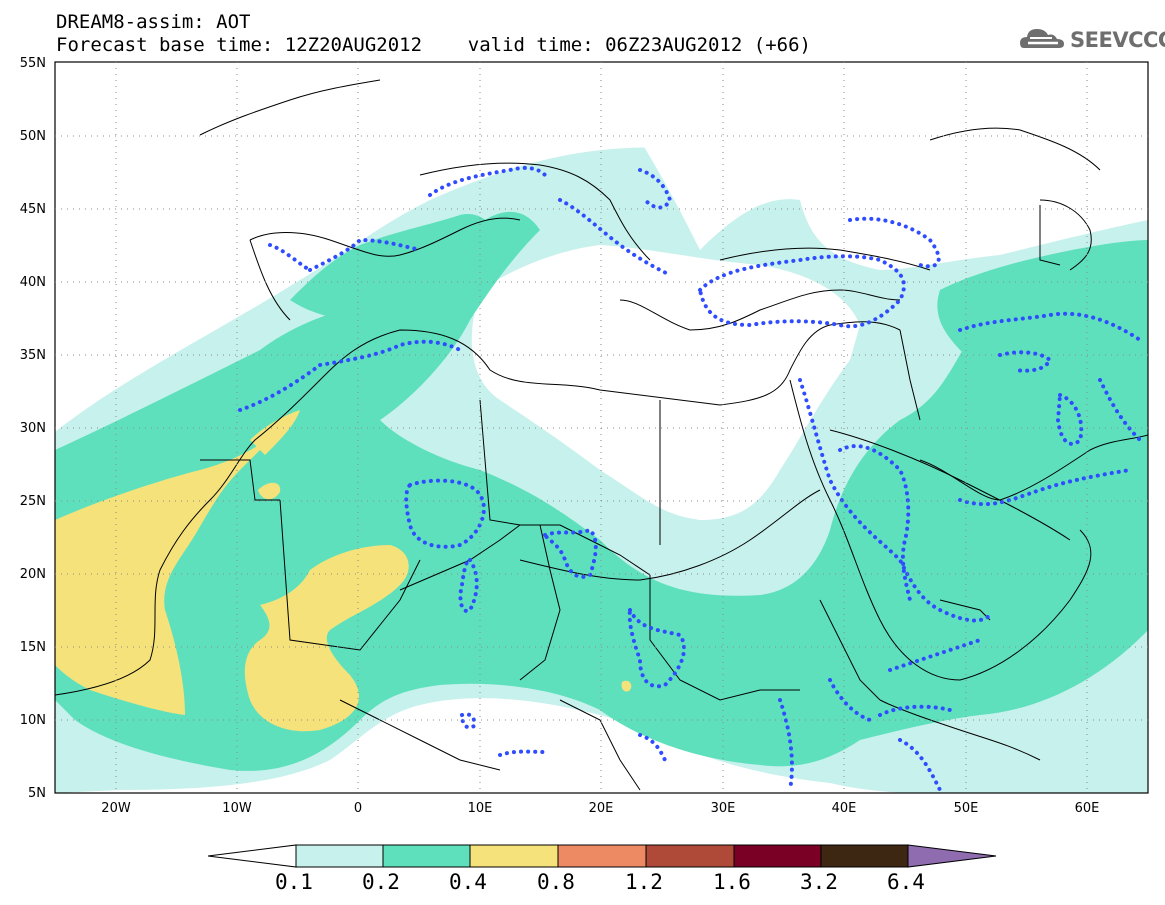 This screenshot has height=905, width=1165. Describe the element at coordinates (237, 808) in the screenshot. I see `lon-label: 10W` at that location.